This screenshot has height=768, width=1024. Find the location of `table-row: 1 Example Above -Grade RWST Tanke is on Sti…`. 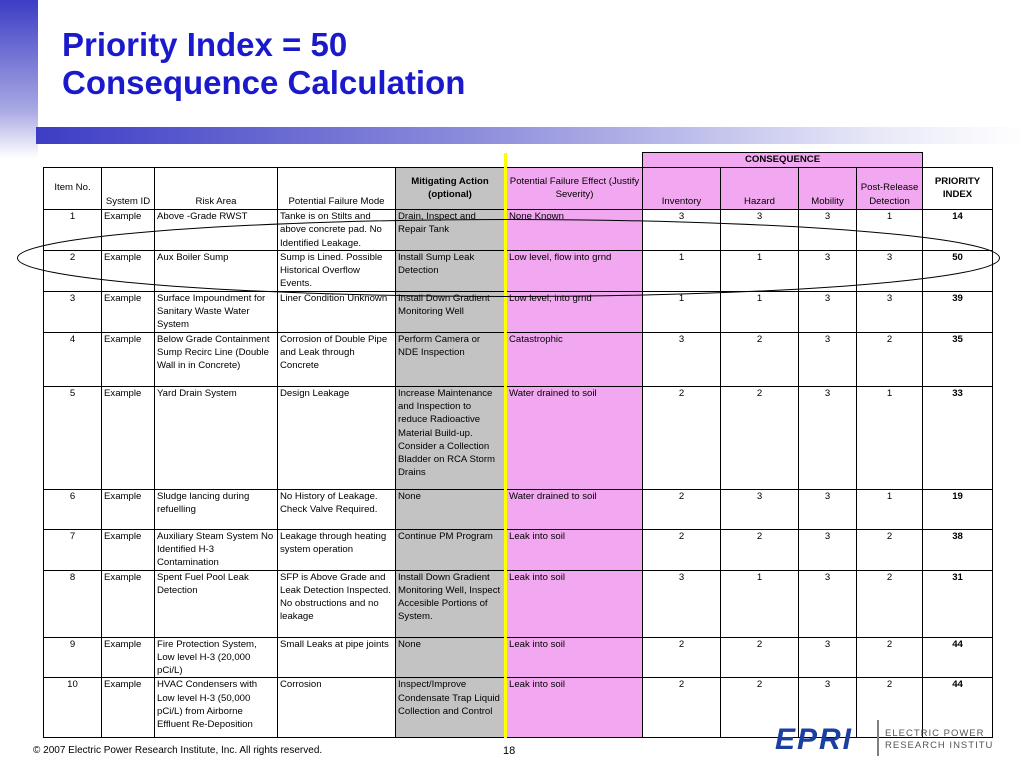

table-row: 1 Example Above -Grade RWST Tanke is on Sti… is located at coordinates (518, 230).